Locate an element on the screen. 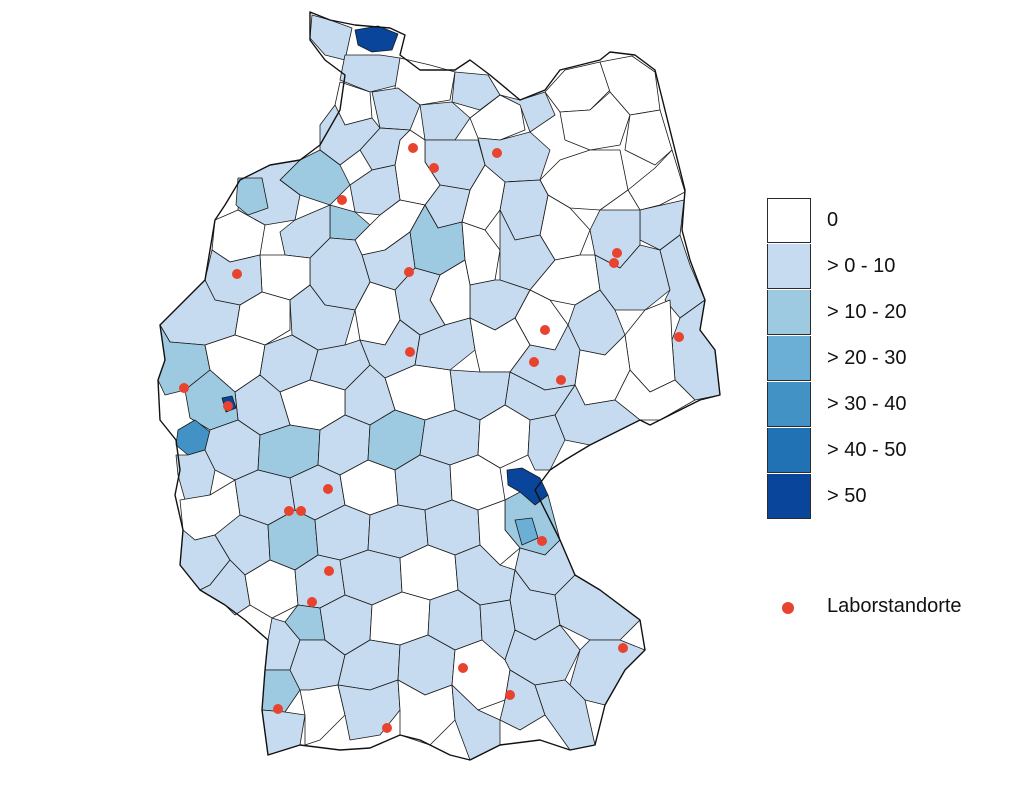  lab-location-legend-label: Laborstandorte is located at coordinates (894, 606).